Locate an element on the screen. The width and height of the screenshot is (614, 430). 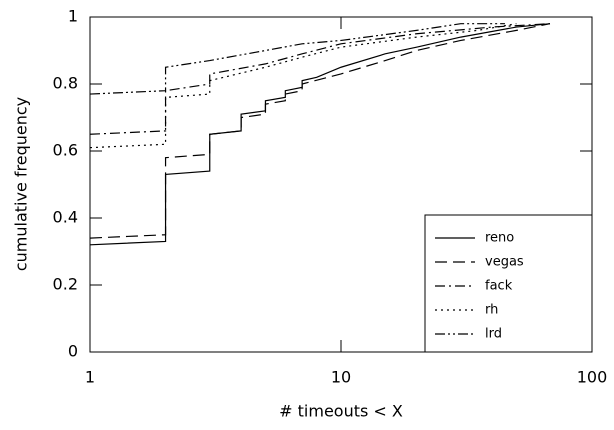
y-tick-label: 1 is located at coordinates (73, 16).